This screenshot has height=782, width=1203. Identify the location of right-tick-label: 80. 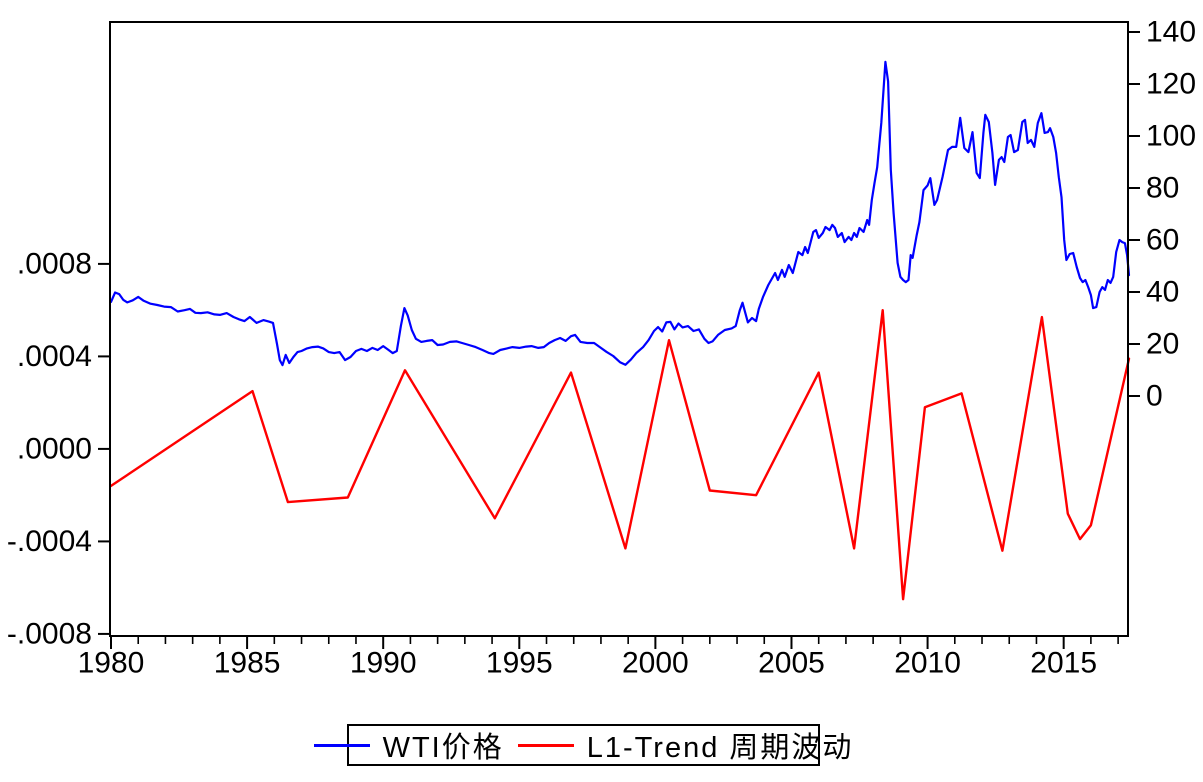
(1162, 188).